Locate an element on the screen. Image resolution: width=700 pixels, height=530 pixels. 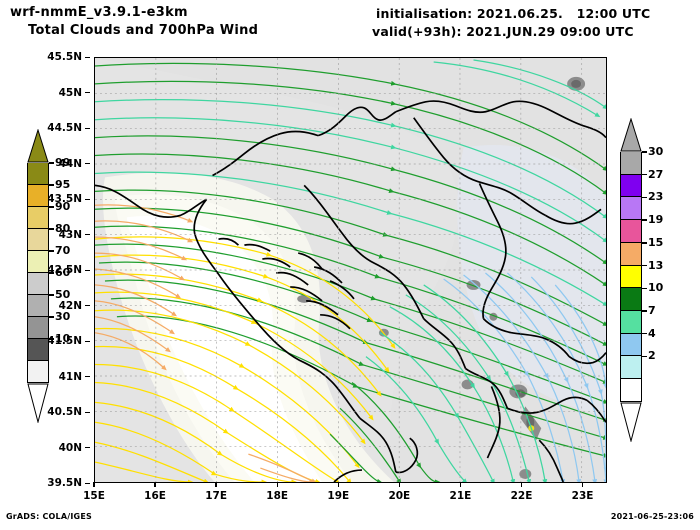
model-name: wrf-nmmE_v3.9.1-e3km is located at coordinates (99, 12).